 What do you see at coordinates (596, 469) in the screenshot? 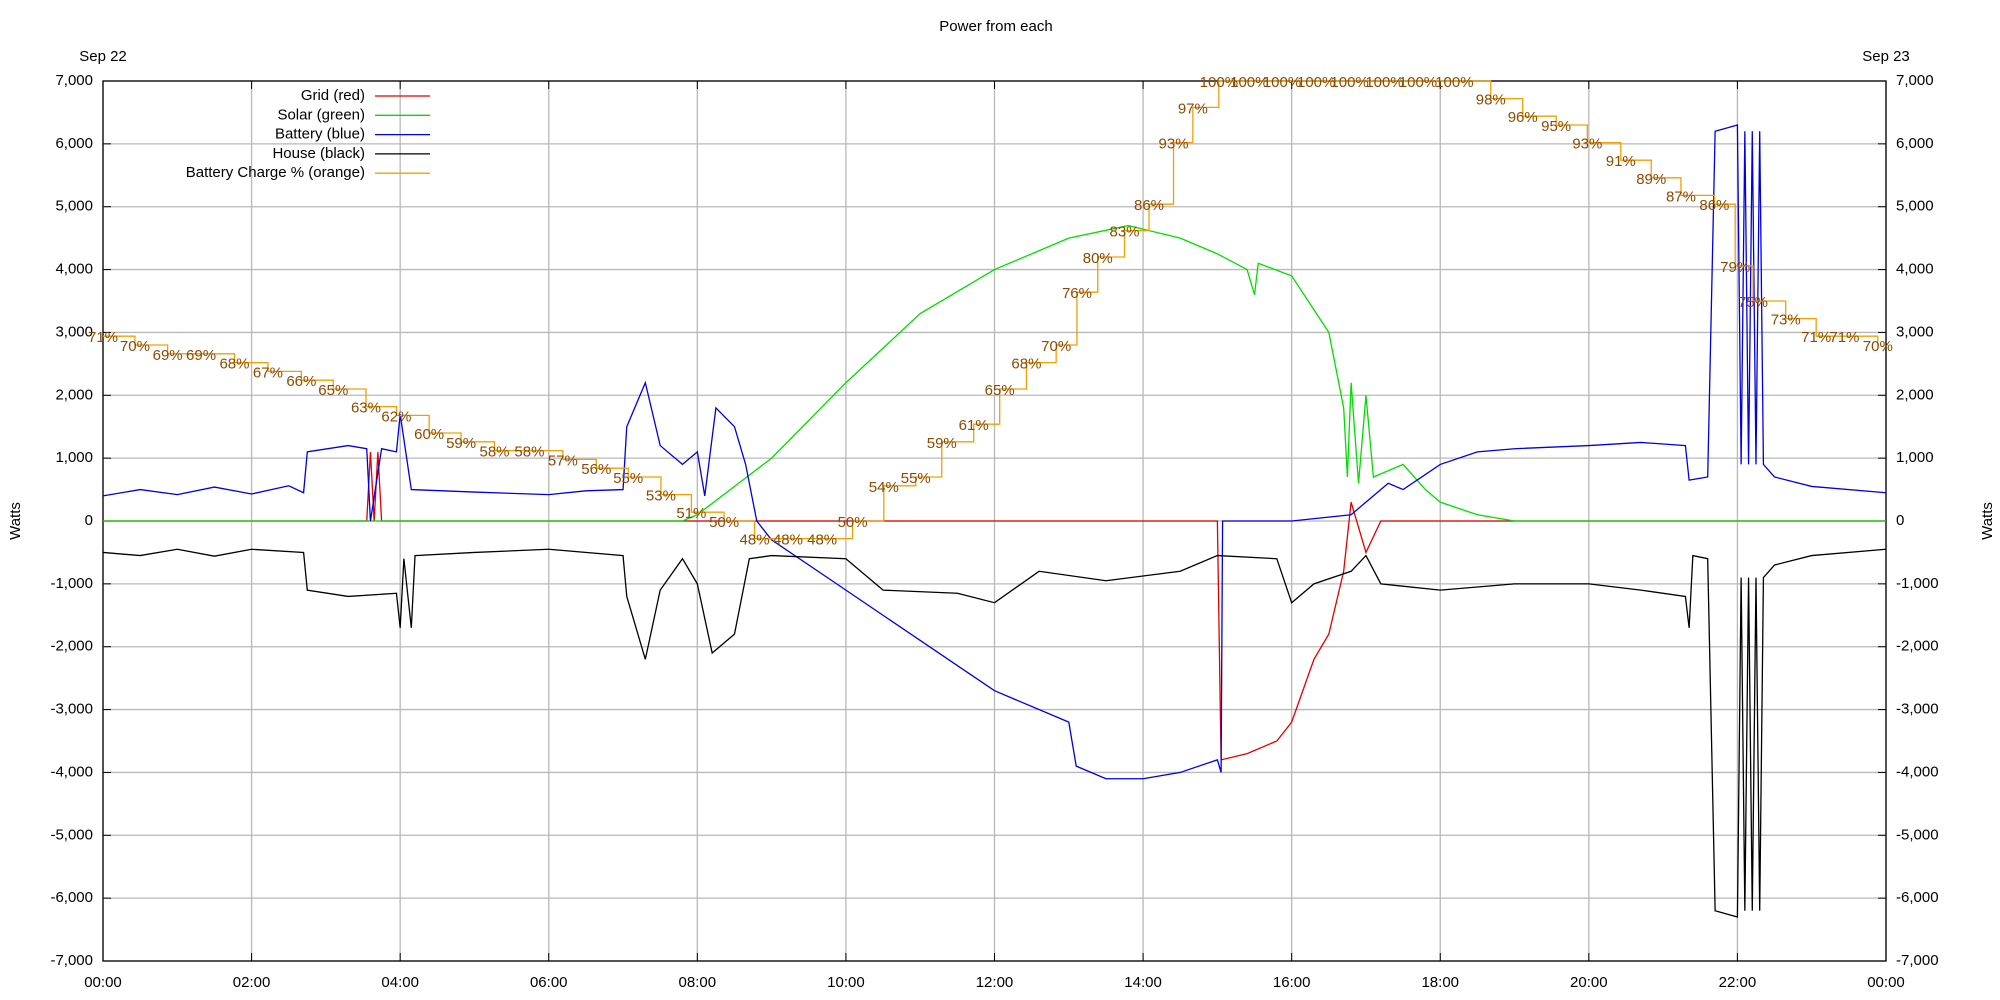
I see `data-label: 56%` at bounding box center [596, 469].